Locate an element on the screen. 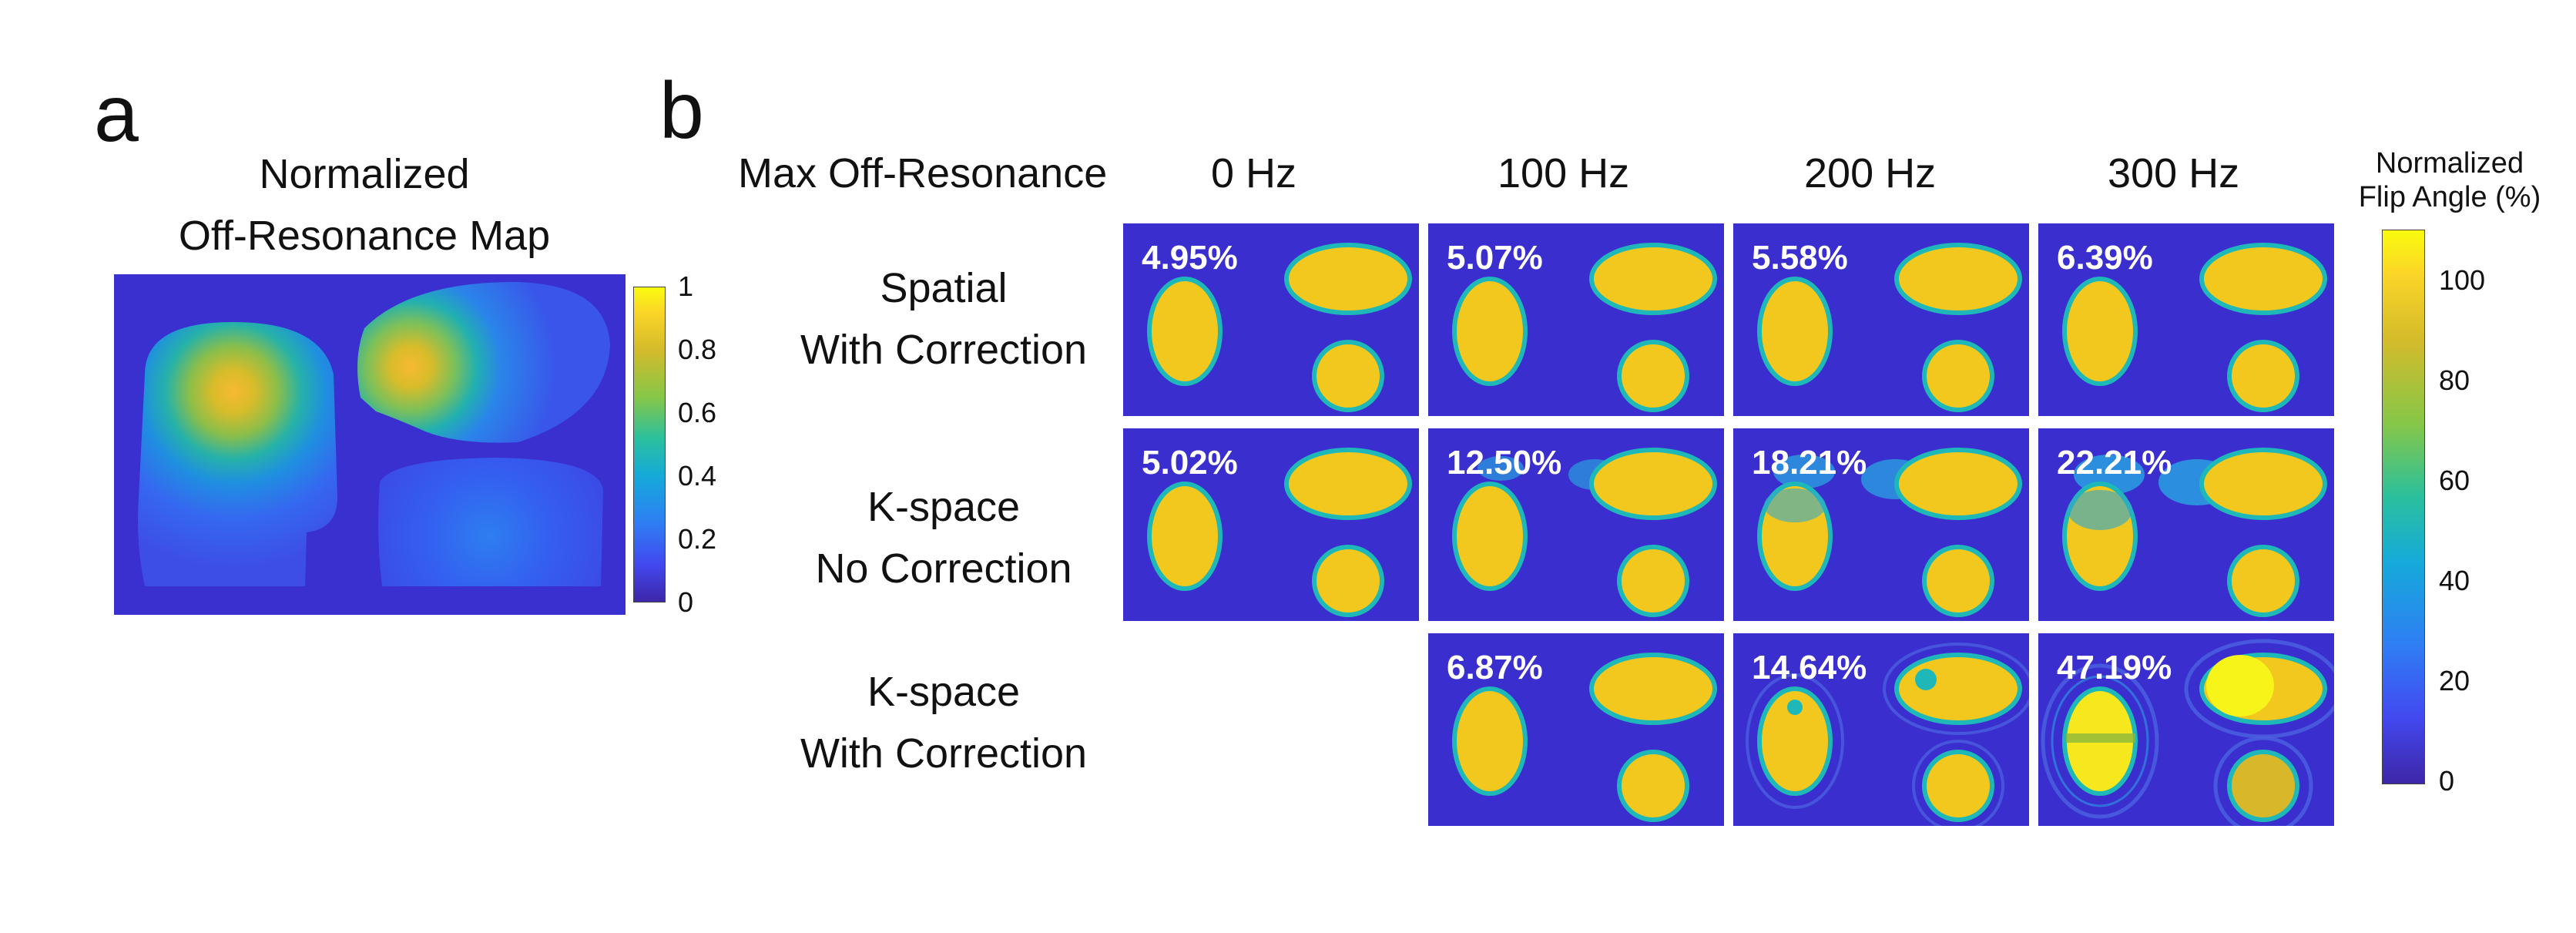 Image resolution: width=2576 pixels, height=933 pixels. colorbar-b-tick-100: 100 is located at coordinates (2462, 280).